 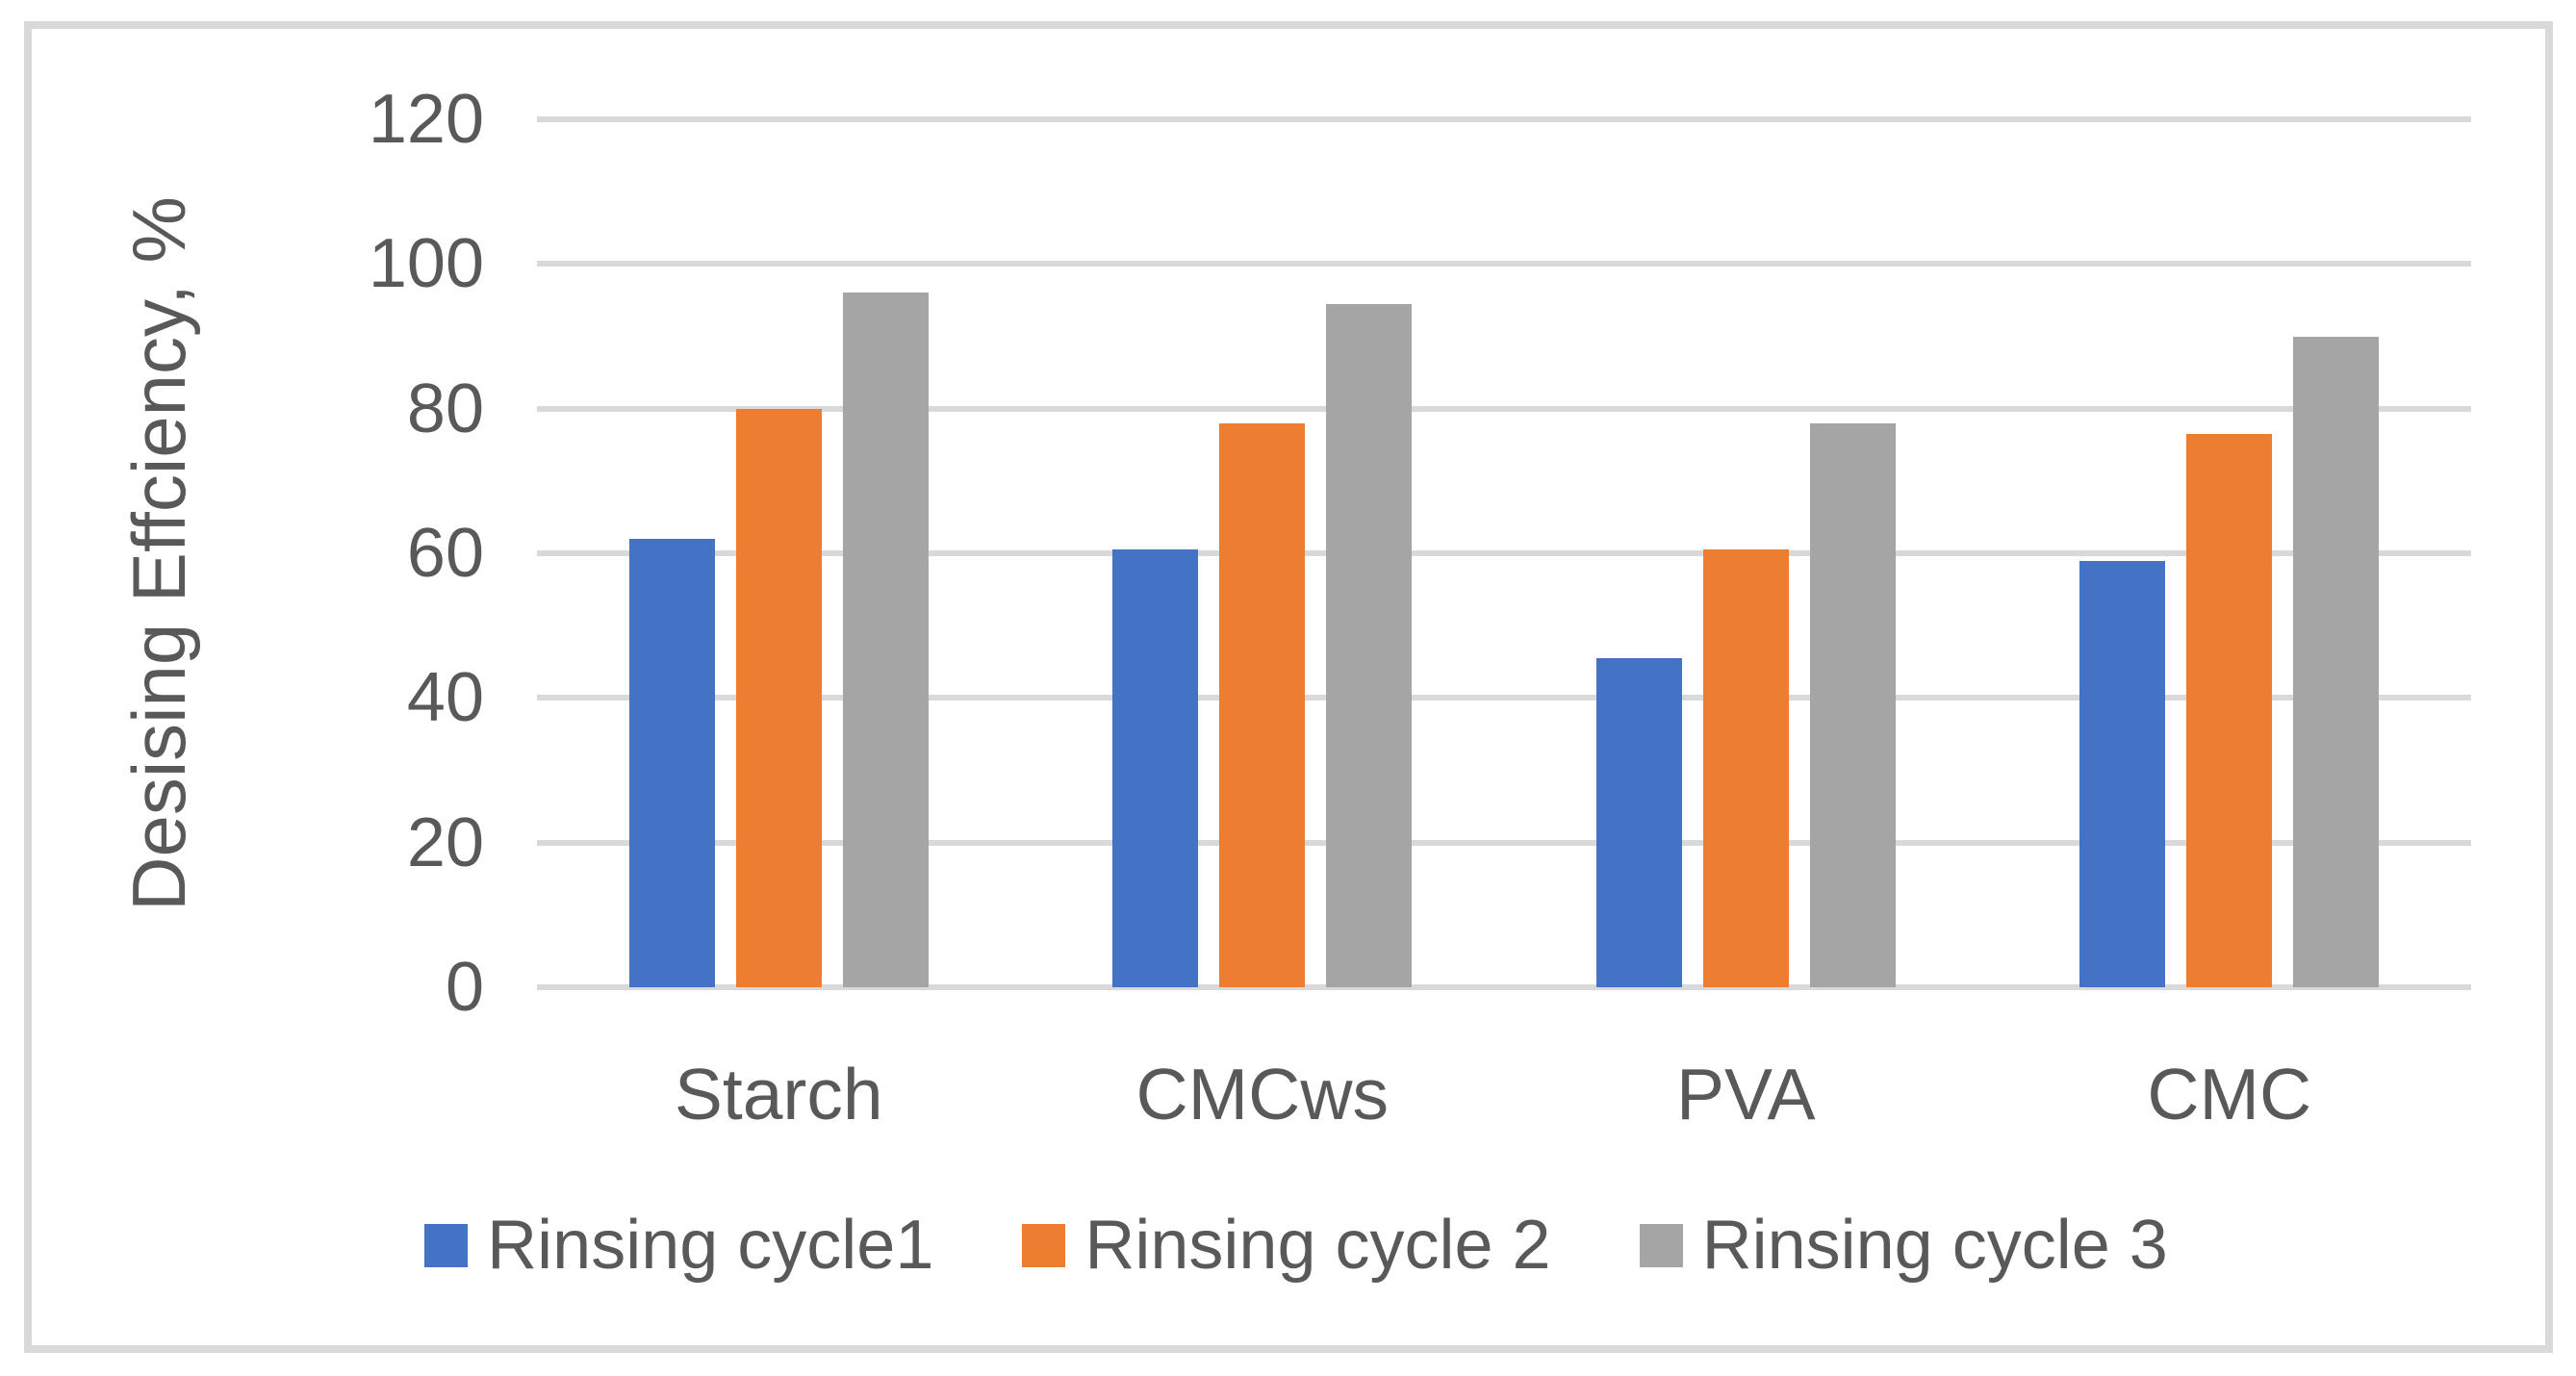 What do you see at coordinates (1504, 842) in the screenshot?
I see `gridline-y20` at bounding box center [1504, 842].